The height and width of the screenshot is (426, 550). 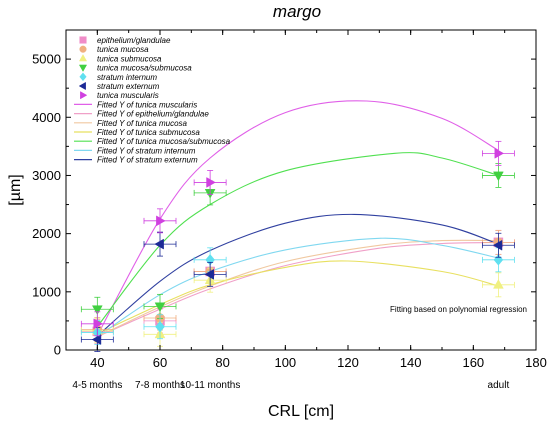 I want to click on legend-marker-stratum-internum, so click(x=83, y=77).